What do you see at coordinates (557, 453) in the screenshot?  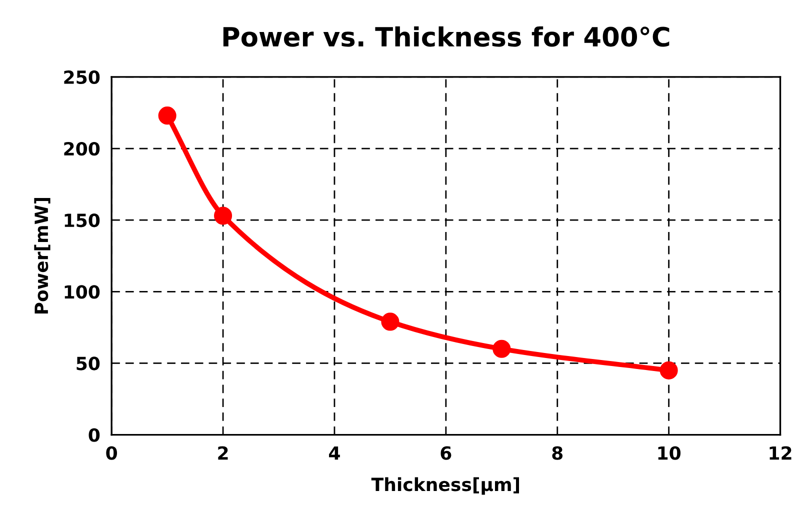 I see `x-tick-label: 8` at bounding box center [557, 453].